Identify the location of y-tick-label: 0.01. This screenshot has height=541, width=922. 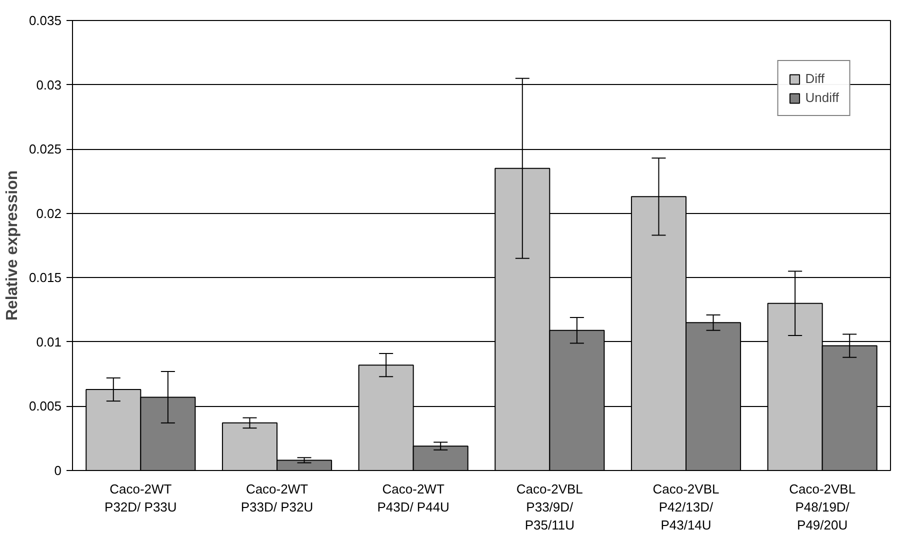
(49, 342).